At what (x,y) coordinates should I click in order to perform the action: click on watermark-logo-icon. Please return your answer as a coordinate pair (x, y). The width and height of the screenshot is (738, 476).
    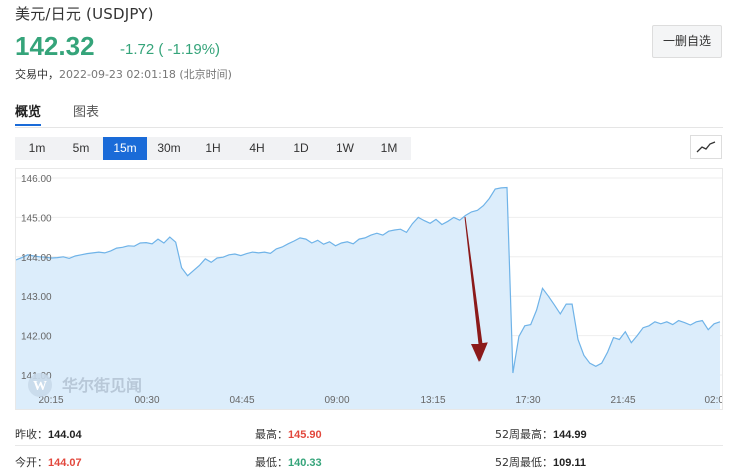
    Looking at the image, I should click on (40, 385).